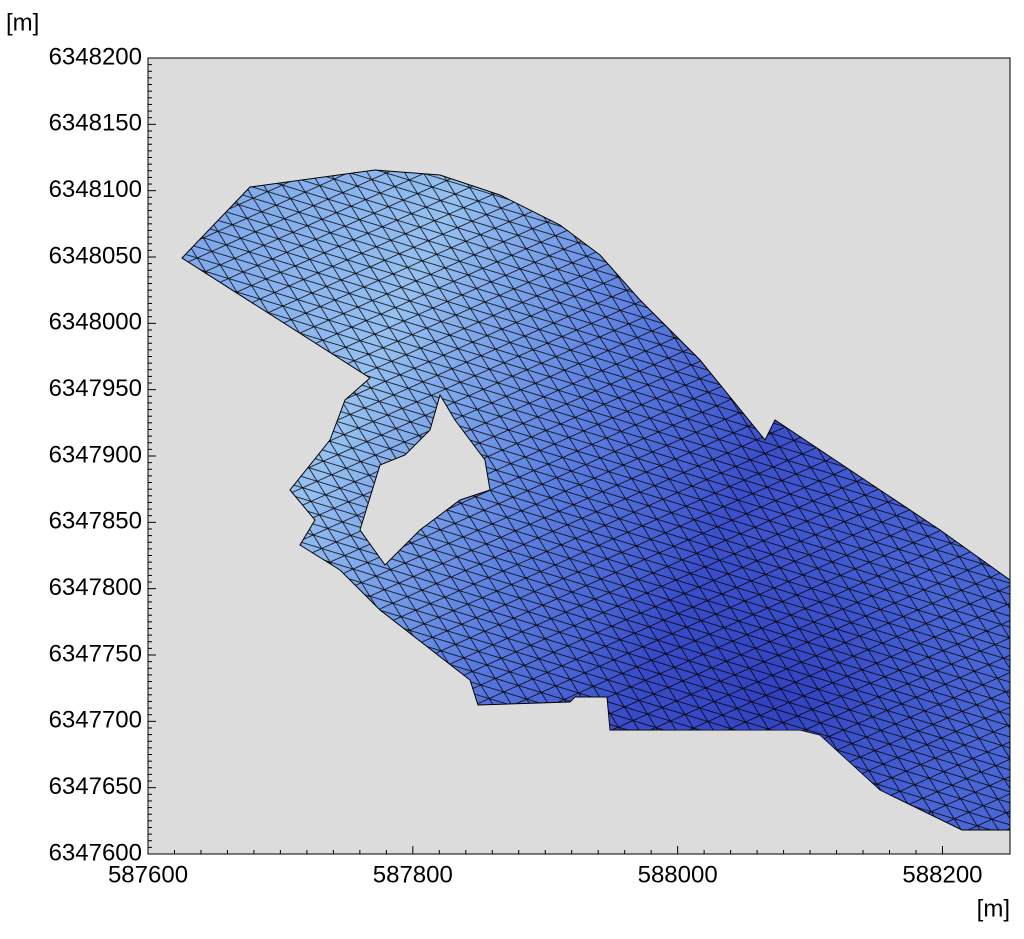 Image resolution: width=1024 pixels, height=939 pixels. I want to click on x-tick-label: 588000, so click(678, 874).